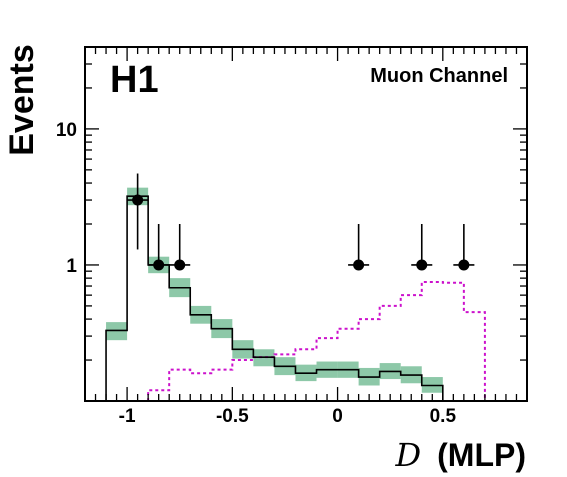 The width and height of the screenshot is (567, 477). Describe the element at coordinates (288, 416) in the screenshot. I see `x-tick-labels: -1 -0.5 0 0.5` at that location.